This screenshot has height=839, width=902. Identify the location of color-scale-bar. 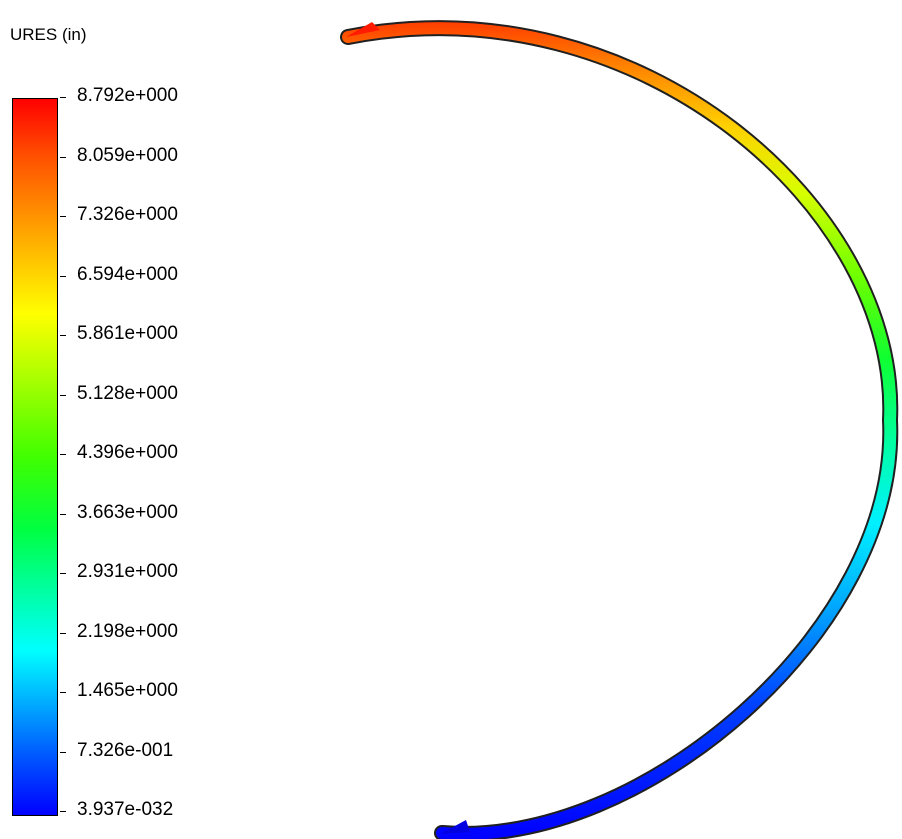
(35, 457).